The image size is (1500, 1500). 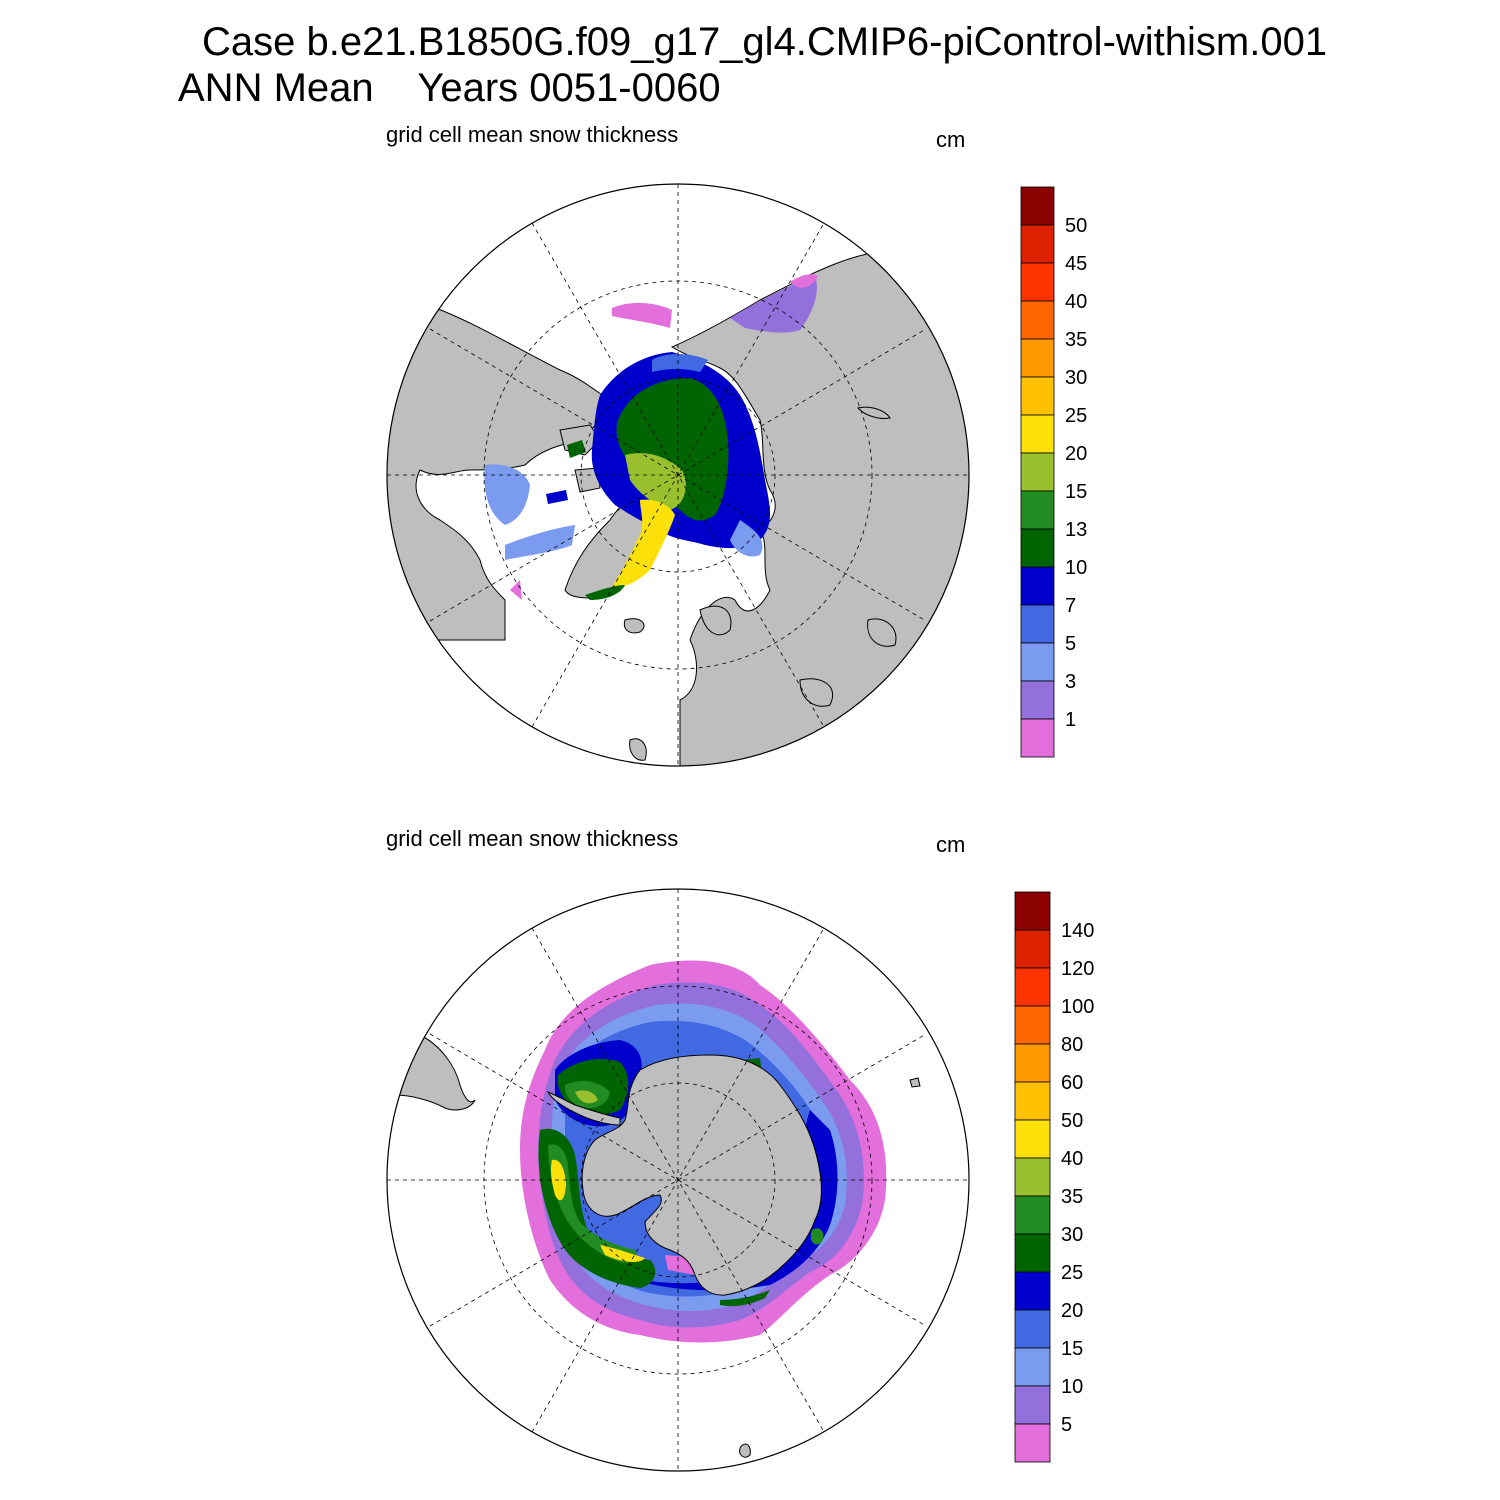 I want to click on north-colorbar-tick-label: 20, so click(x=1076, y=454).